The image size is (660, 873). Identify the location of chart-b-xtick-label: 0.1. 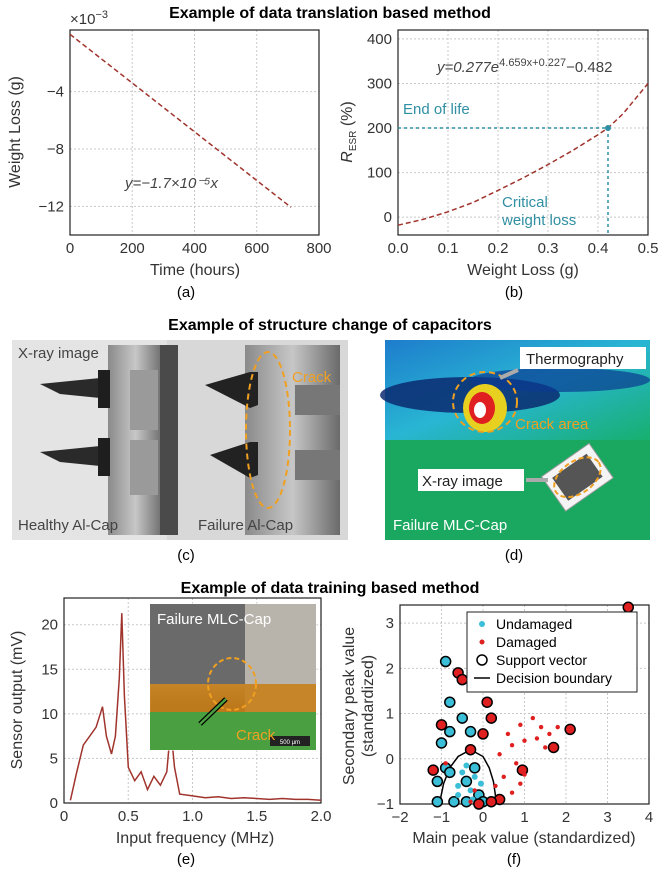
(448, 248).